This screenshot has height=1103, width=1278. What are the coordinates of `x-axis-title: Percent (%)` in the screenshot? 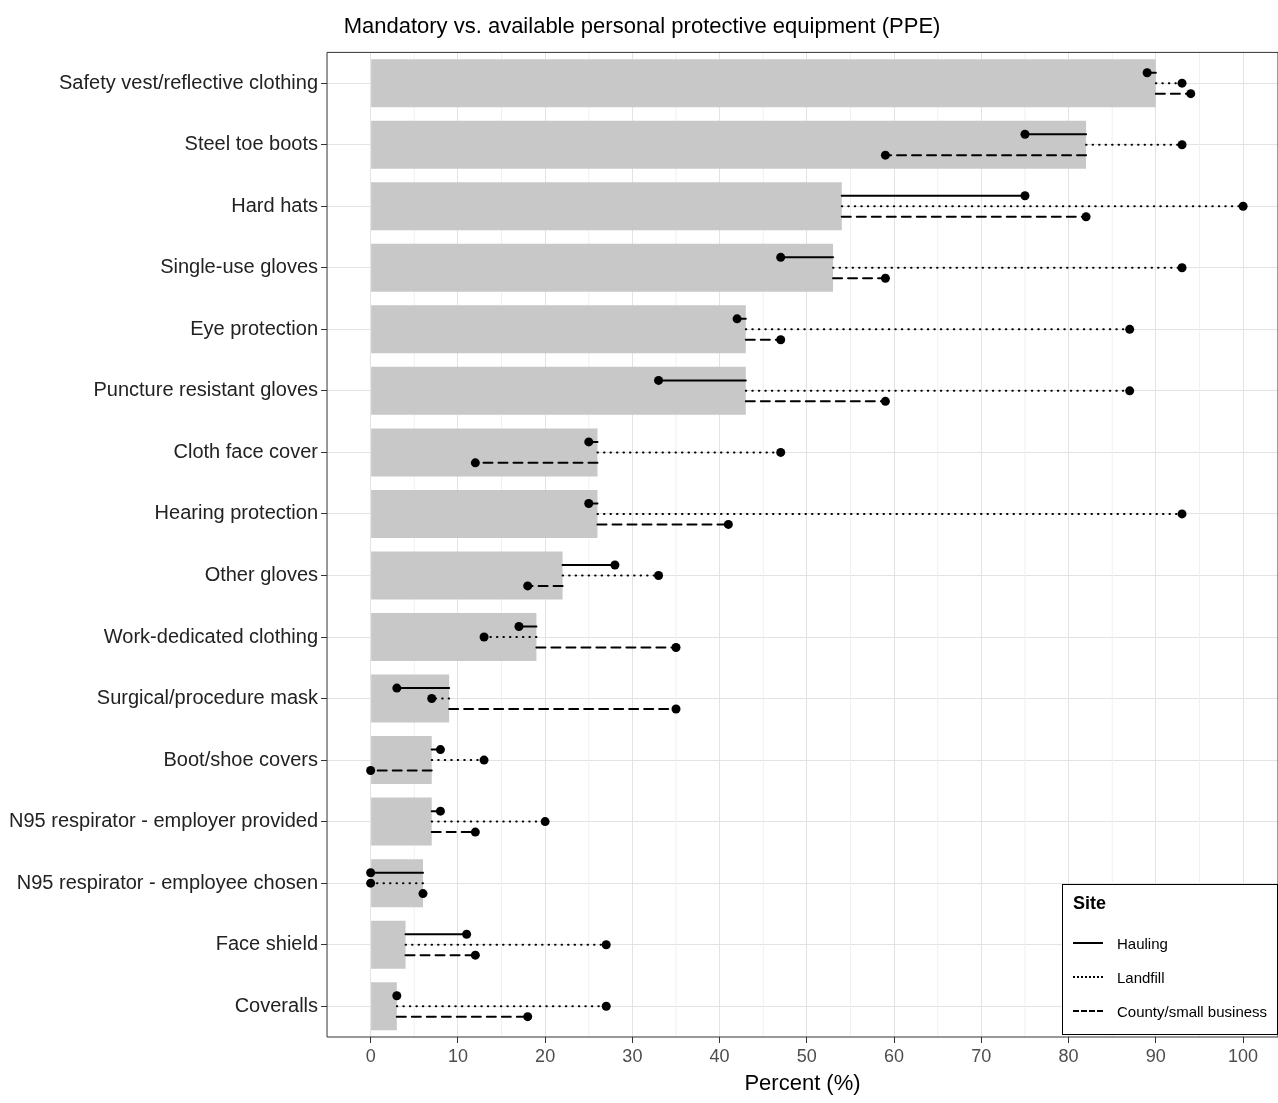 It's located at (802, 1082).